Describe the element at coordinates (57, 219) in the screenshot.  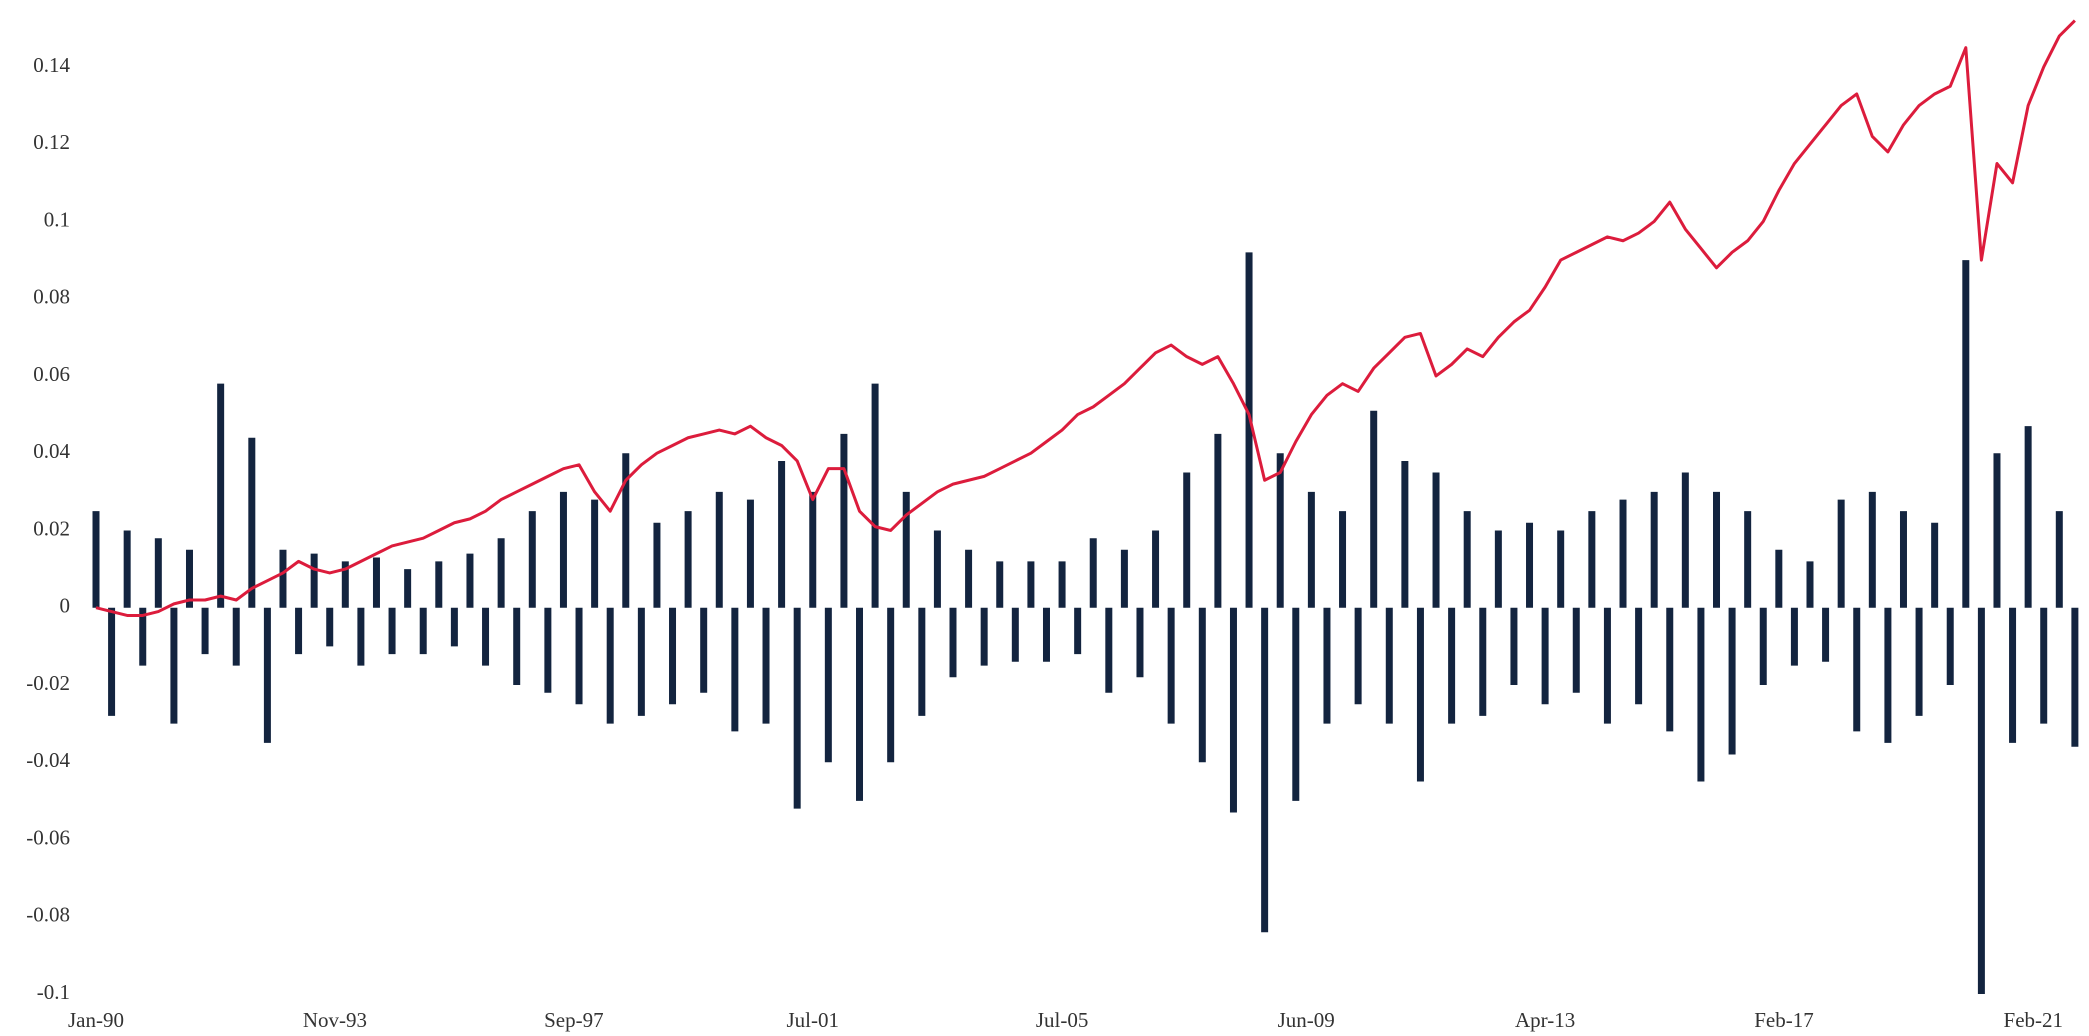
I see `y-tick-label: 0.1` at that location.